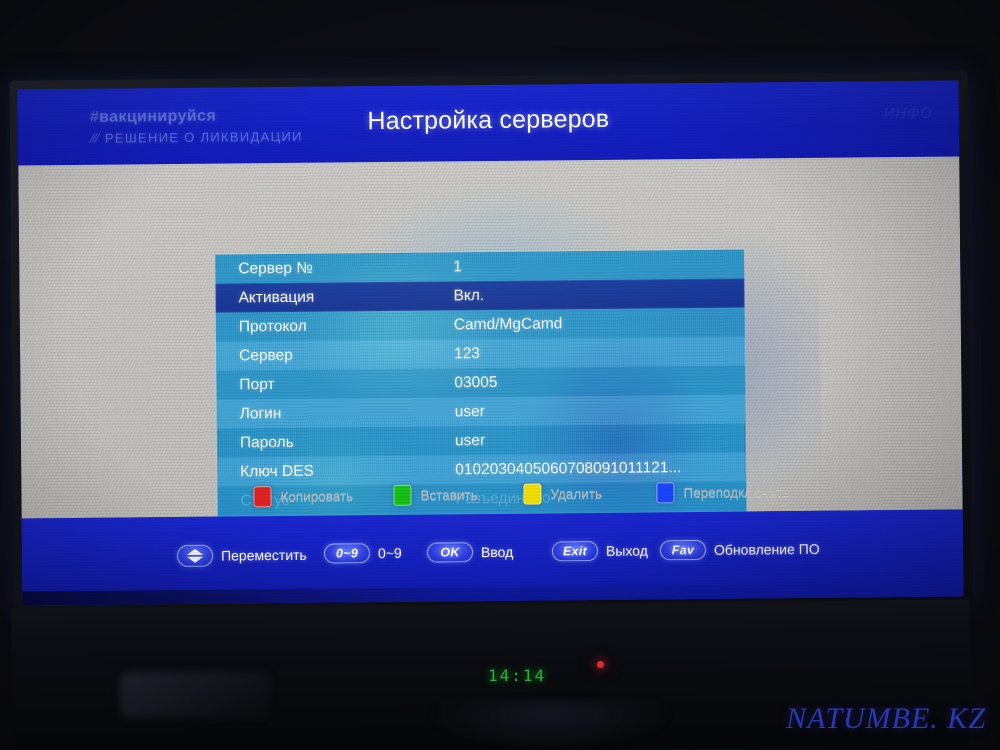 This screenshot has width=1000, height=750. I want to click on row-label: Пароль, so click(266, 442).